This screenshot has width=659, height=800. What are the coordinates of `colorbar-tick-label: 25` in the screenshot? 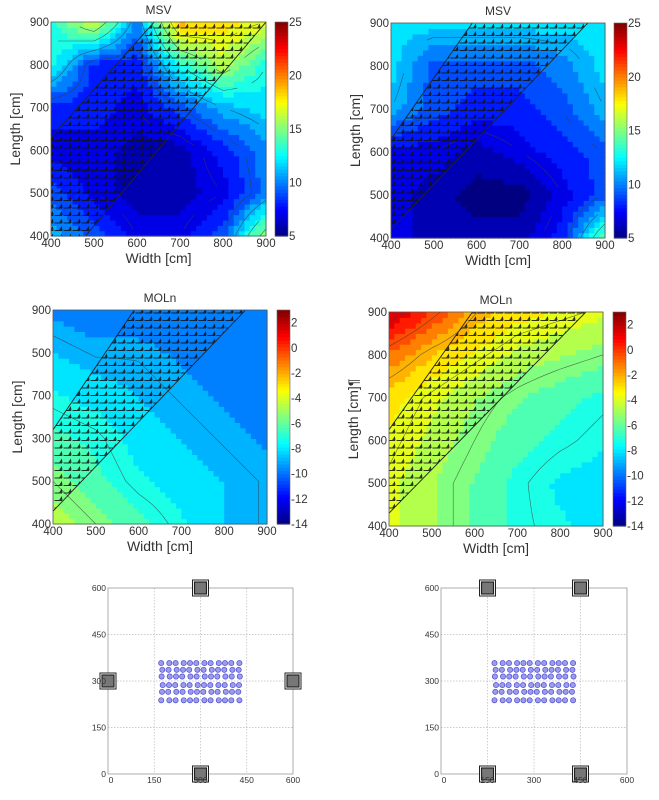 It's located at (634, 24).